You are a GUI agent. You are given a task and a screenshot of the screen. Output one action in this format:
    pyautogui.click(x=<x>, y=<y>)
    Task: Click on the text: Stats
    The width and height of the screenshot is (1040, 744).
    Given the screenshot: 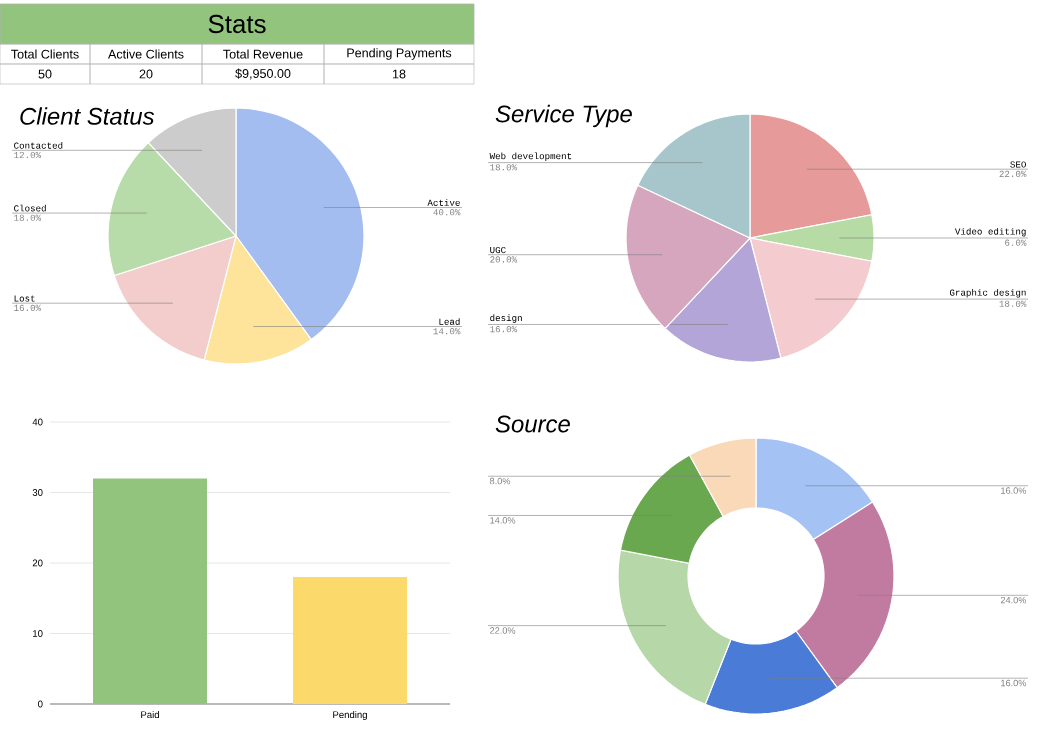 What is the action you would take?
    pyautogui.click(x=237, y=24)
    